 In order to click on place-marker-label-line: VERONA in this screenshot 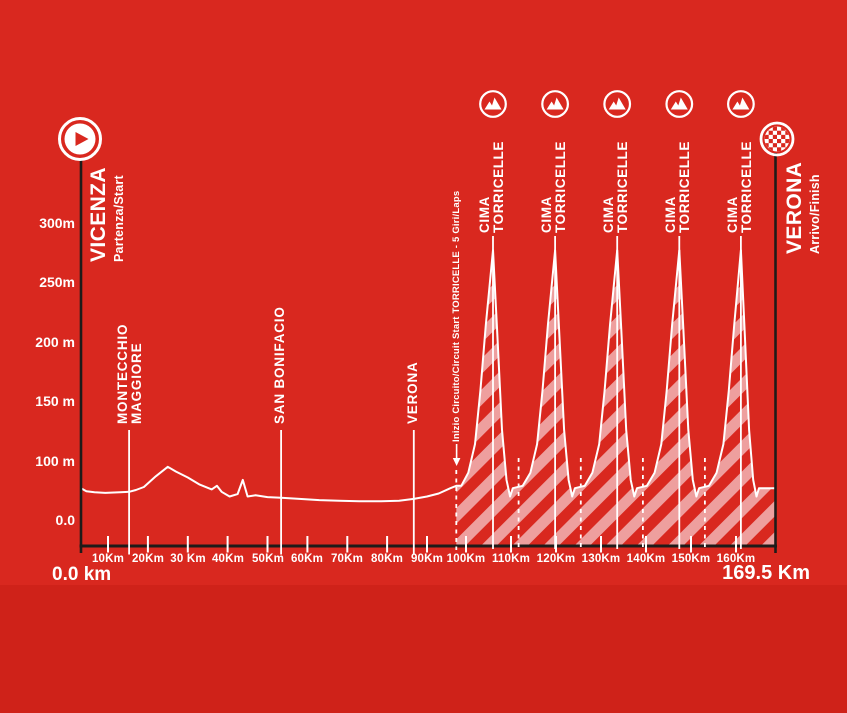, I will do `click(412, 392)`.